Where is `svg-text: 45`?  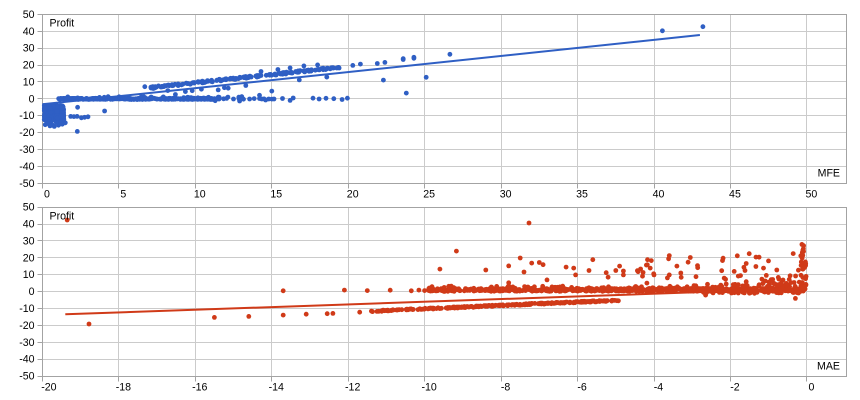 svg-text: 45 is located at coordinates (735, 195).